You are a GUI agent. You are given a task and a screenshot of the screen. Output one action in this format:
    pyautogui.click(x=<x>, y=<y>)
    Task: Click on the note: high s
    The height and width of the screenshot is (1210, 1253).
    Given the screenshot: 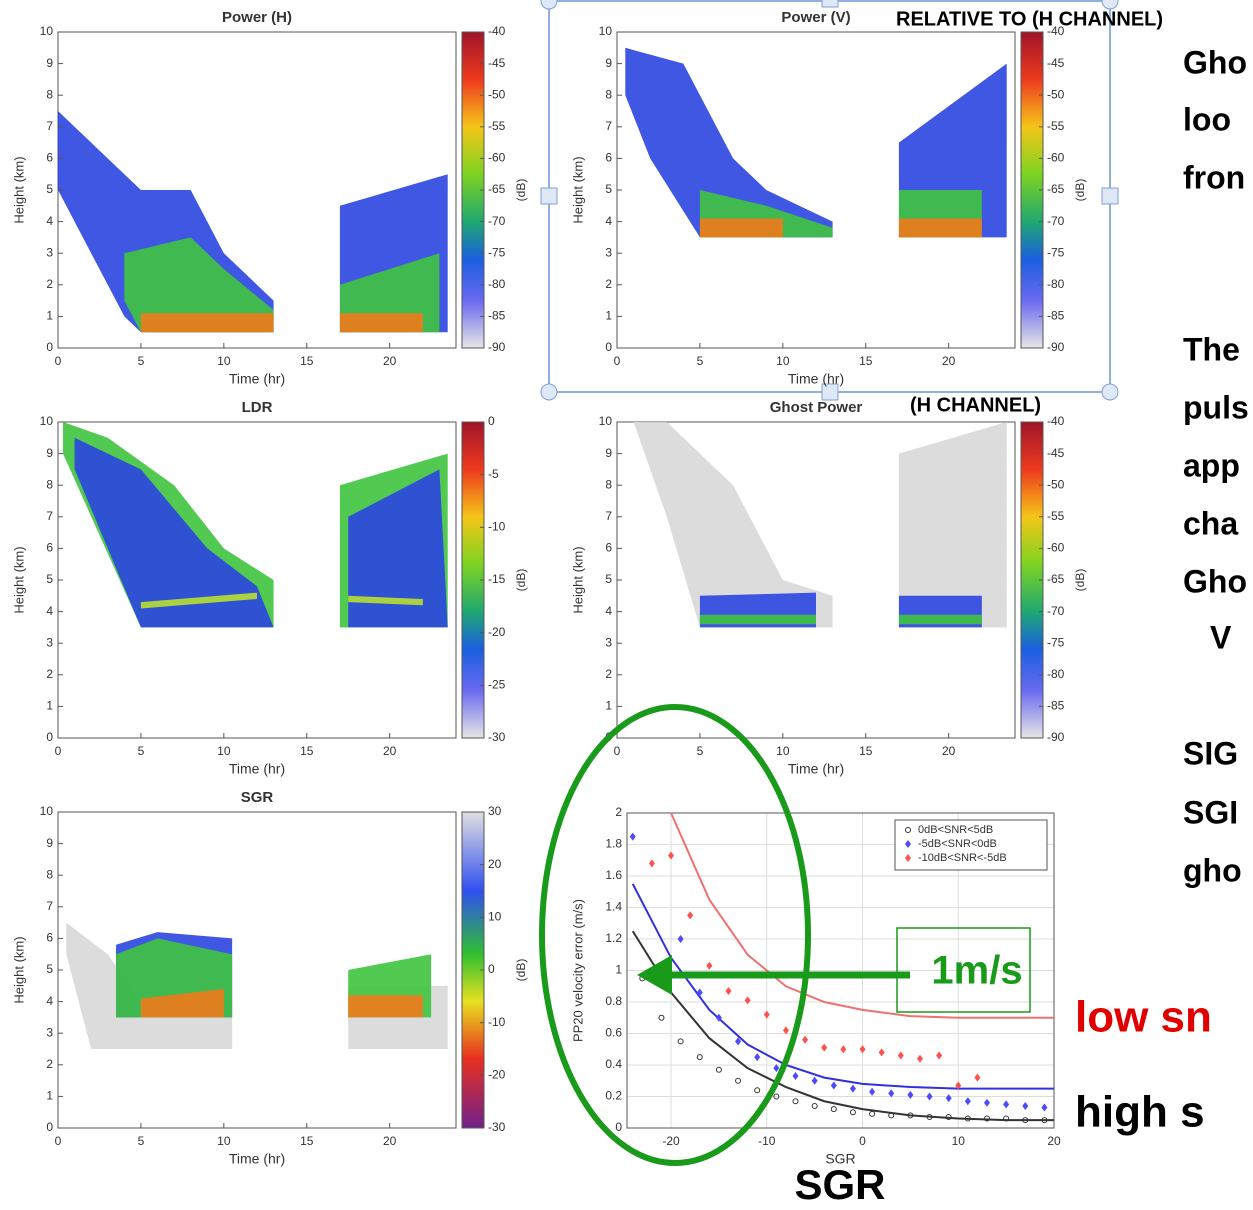 What is the action you would take?
    pyautogui.click(x=1140, y=1112)
    